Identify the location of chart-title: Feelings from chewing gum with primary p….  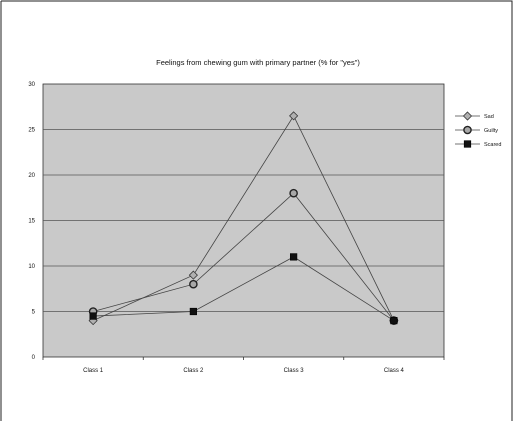
(258, 62).